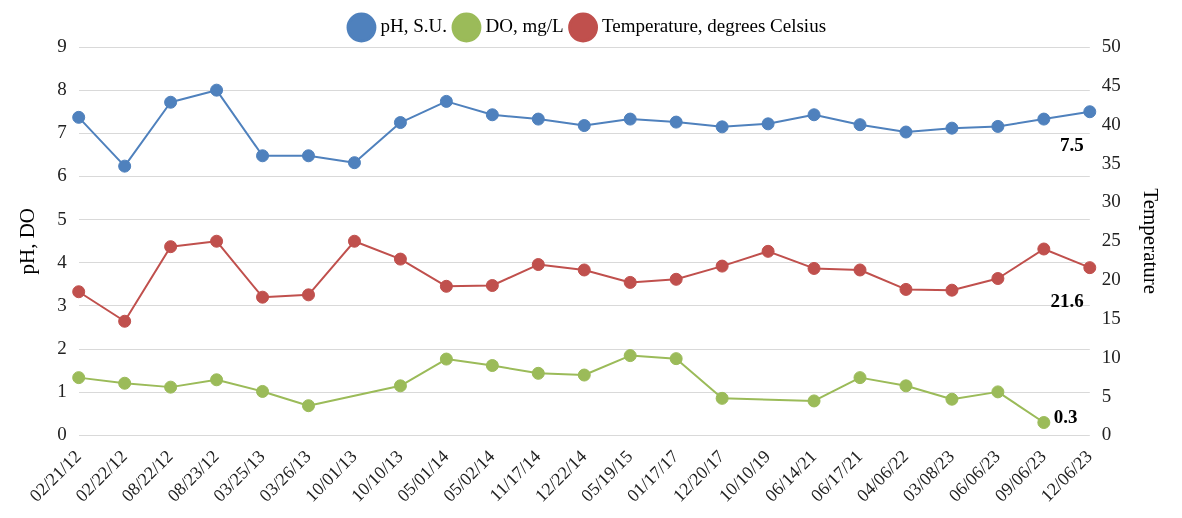 This screenshot has height=518, width=1182. I want to click on y-tick-label: 7, so click(62, 132).